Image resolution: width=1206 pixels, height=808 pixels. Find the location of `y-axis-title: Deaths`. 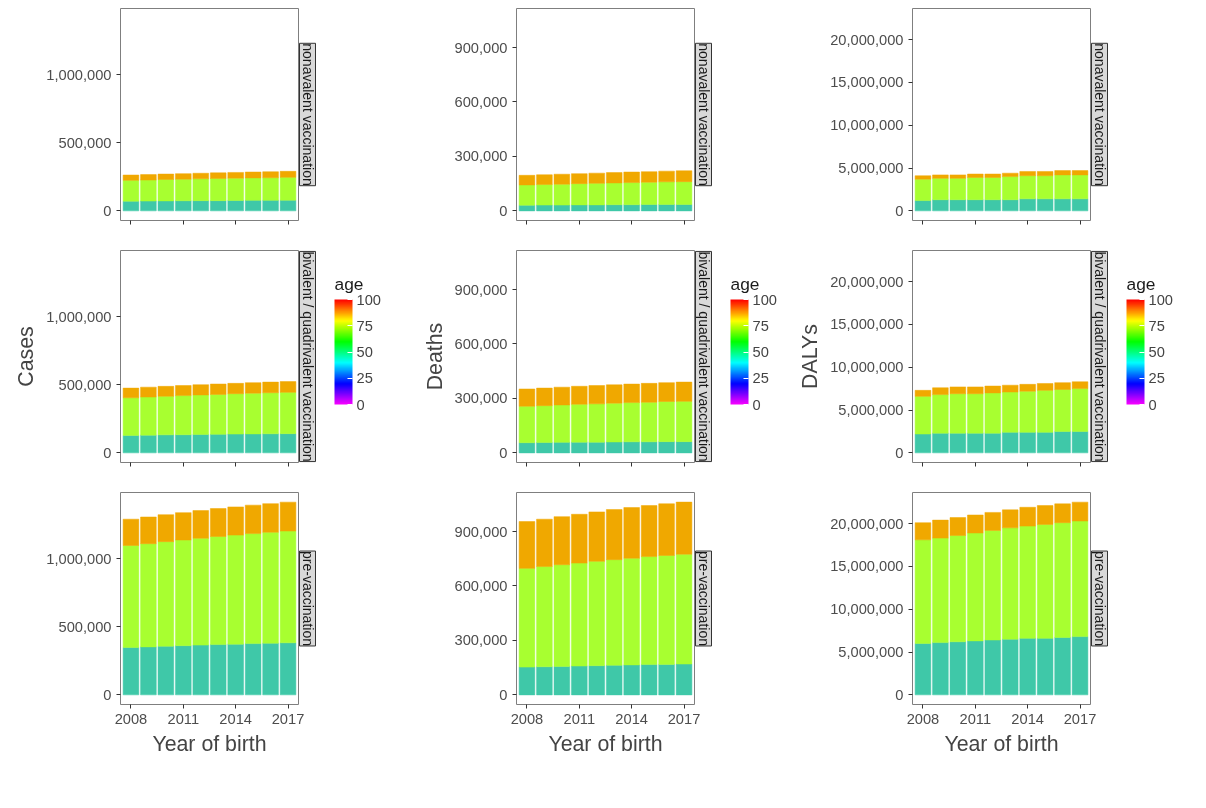

y-axis-title: Deaths is located at coordinates (434, 356).